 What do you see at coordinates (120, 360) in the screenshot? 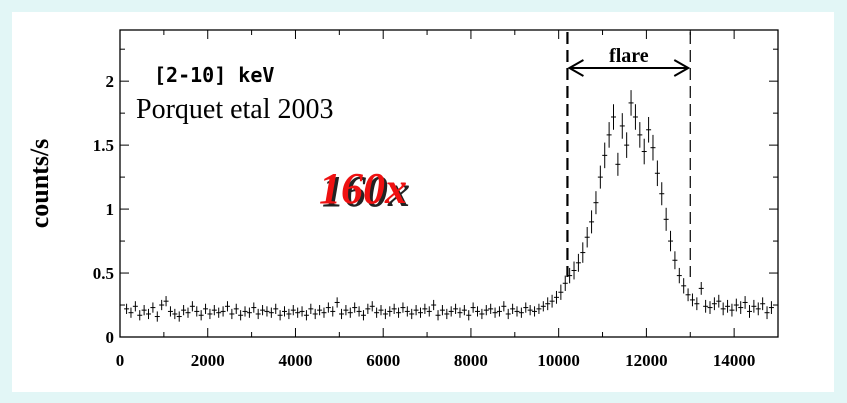
I see `x-tick-label: 0` at bounding box center [120, 360].